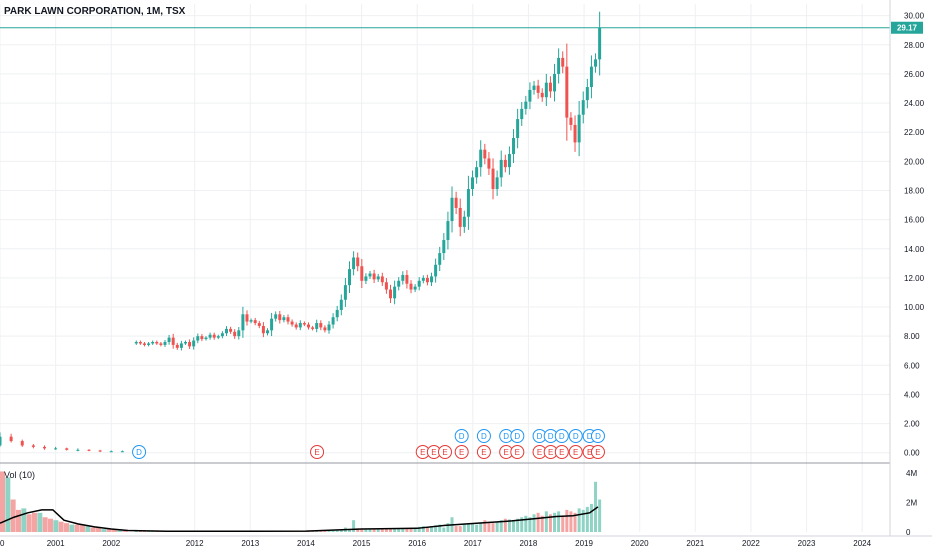  I want to click on price-tick-label: 14.00, so click(914, 249).